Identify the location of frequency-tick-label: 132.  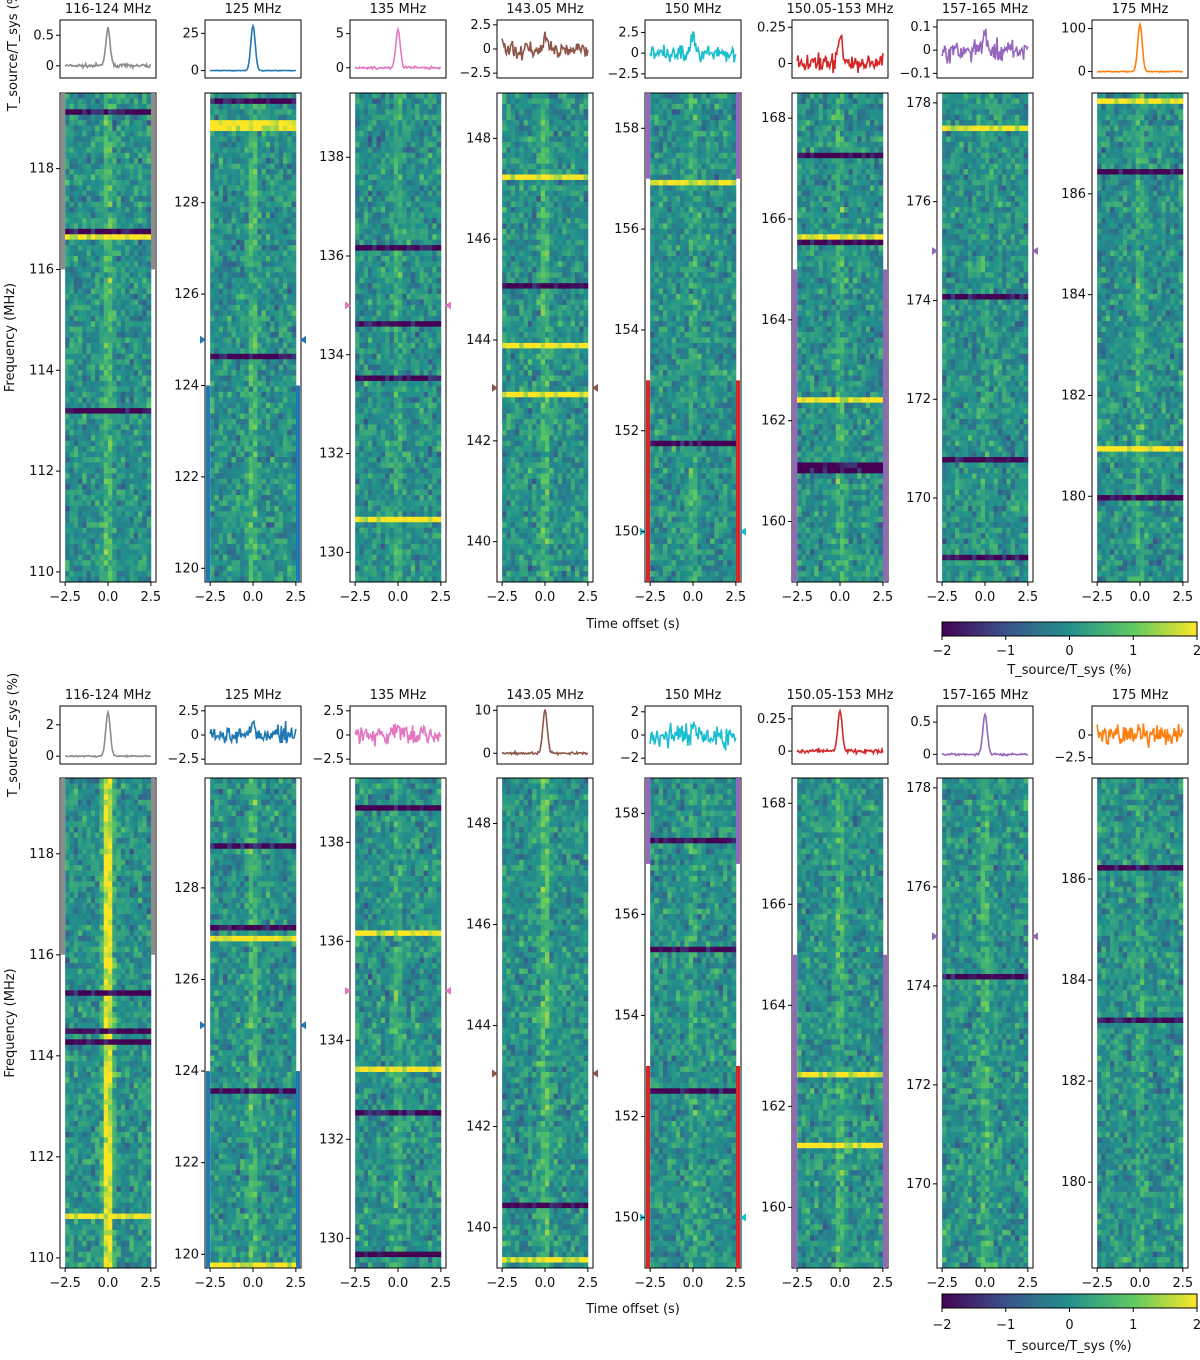
(331, 1139).